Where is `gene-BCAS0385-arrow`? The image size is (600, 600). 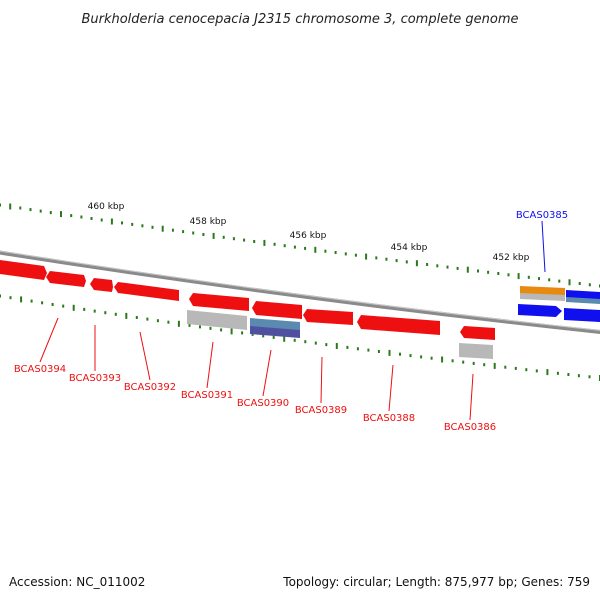
gene-BCAS0385-arrow is located at coordinates (540, 310).